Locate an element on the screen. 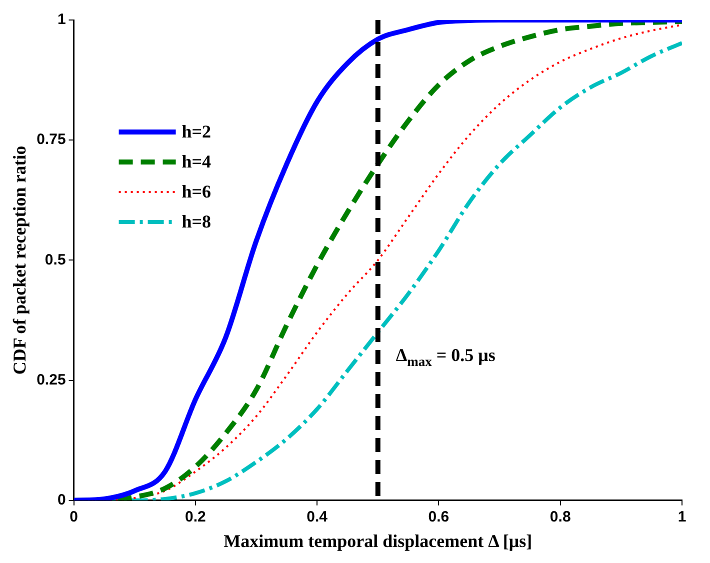 Image resolution: width=710 pixels, height=563 pixels. x-tick-label: 0.4 is located at coordinates (317, 517).